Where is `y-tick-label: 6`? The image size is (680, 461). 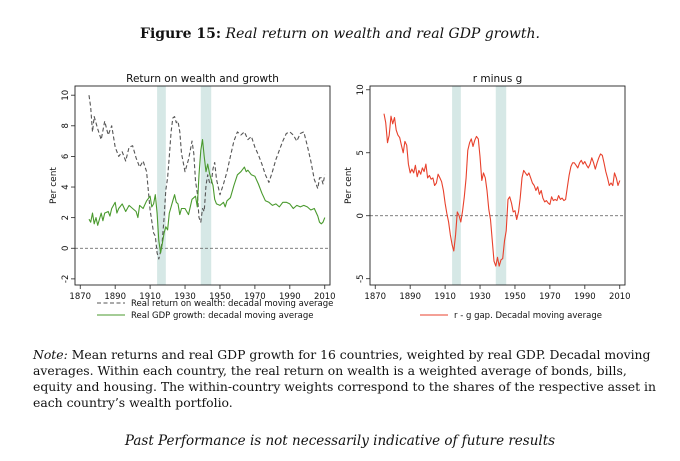 y-tick-label: 6 is located at coordinates (66, 156).